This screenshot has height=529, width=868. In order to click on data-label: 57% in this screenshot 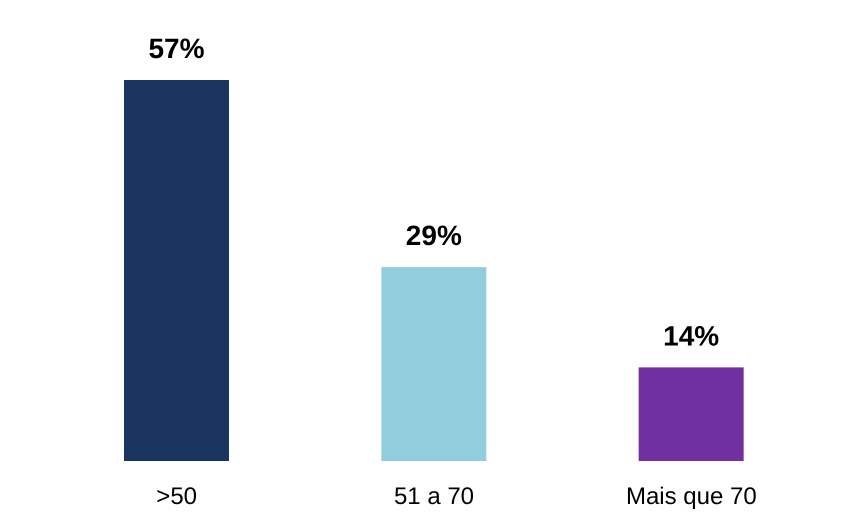, I will do `click(176, 48)`.